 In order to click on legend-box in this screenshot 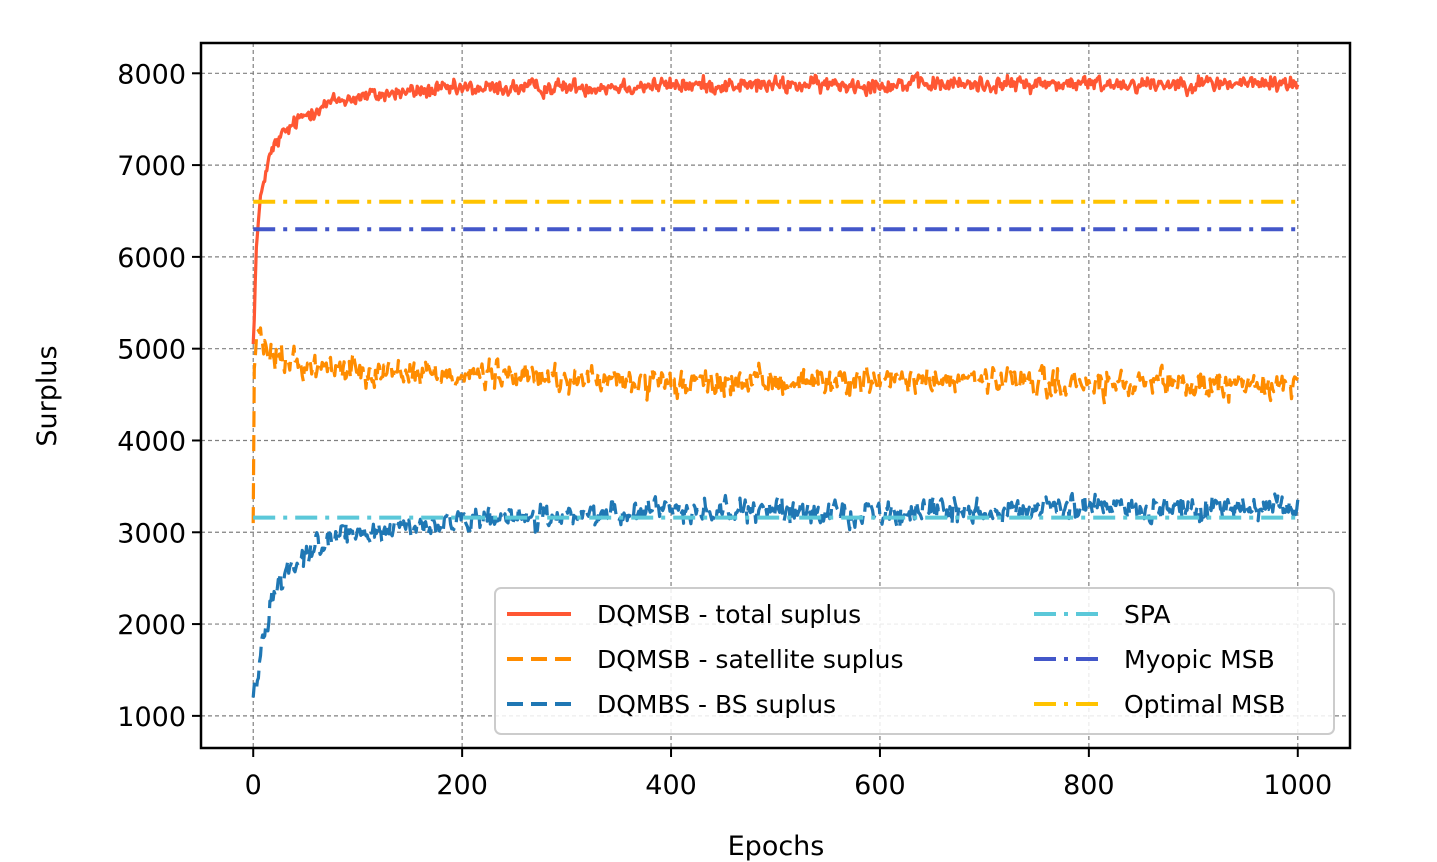, I will do `click(914, 661)`.